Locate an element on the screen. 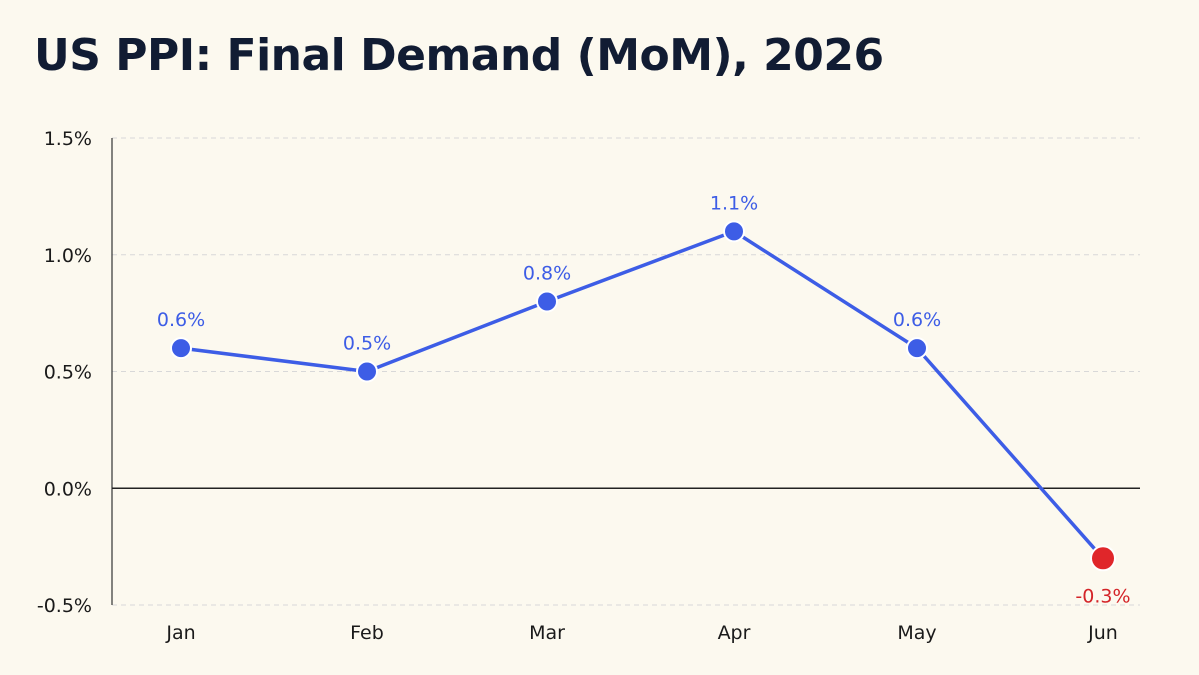 Image resolution: width=1199 pixels, height=675 pixels. x-axis-tick-labels: Jan Feb Mar Apr May Jun is located at coordinates (641, 633).